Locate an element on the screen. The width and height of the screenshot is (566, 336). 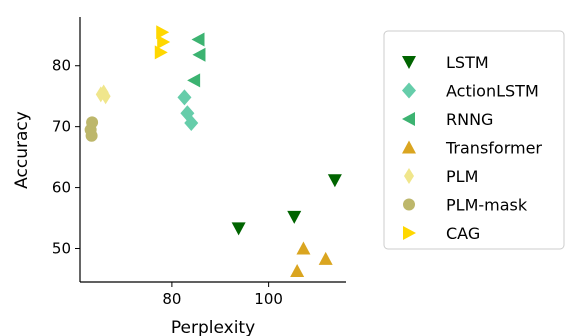
series-cag is located at coordinates (162, 42).